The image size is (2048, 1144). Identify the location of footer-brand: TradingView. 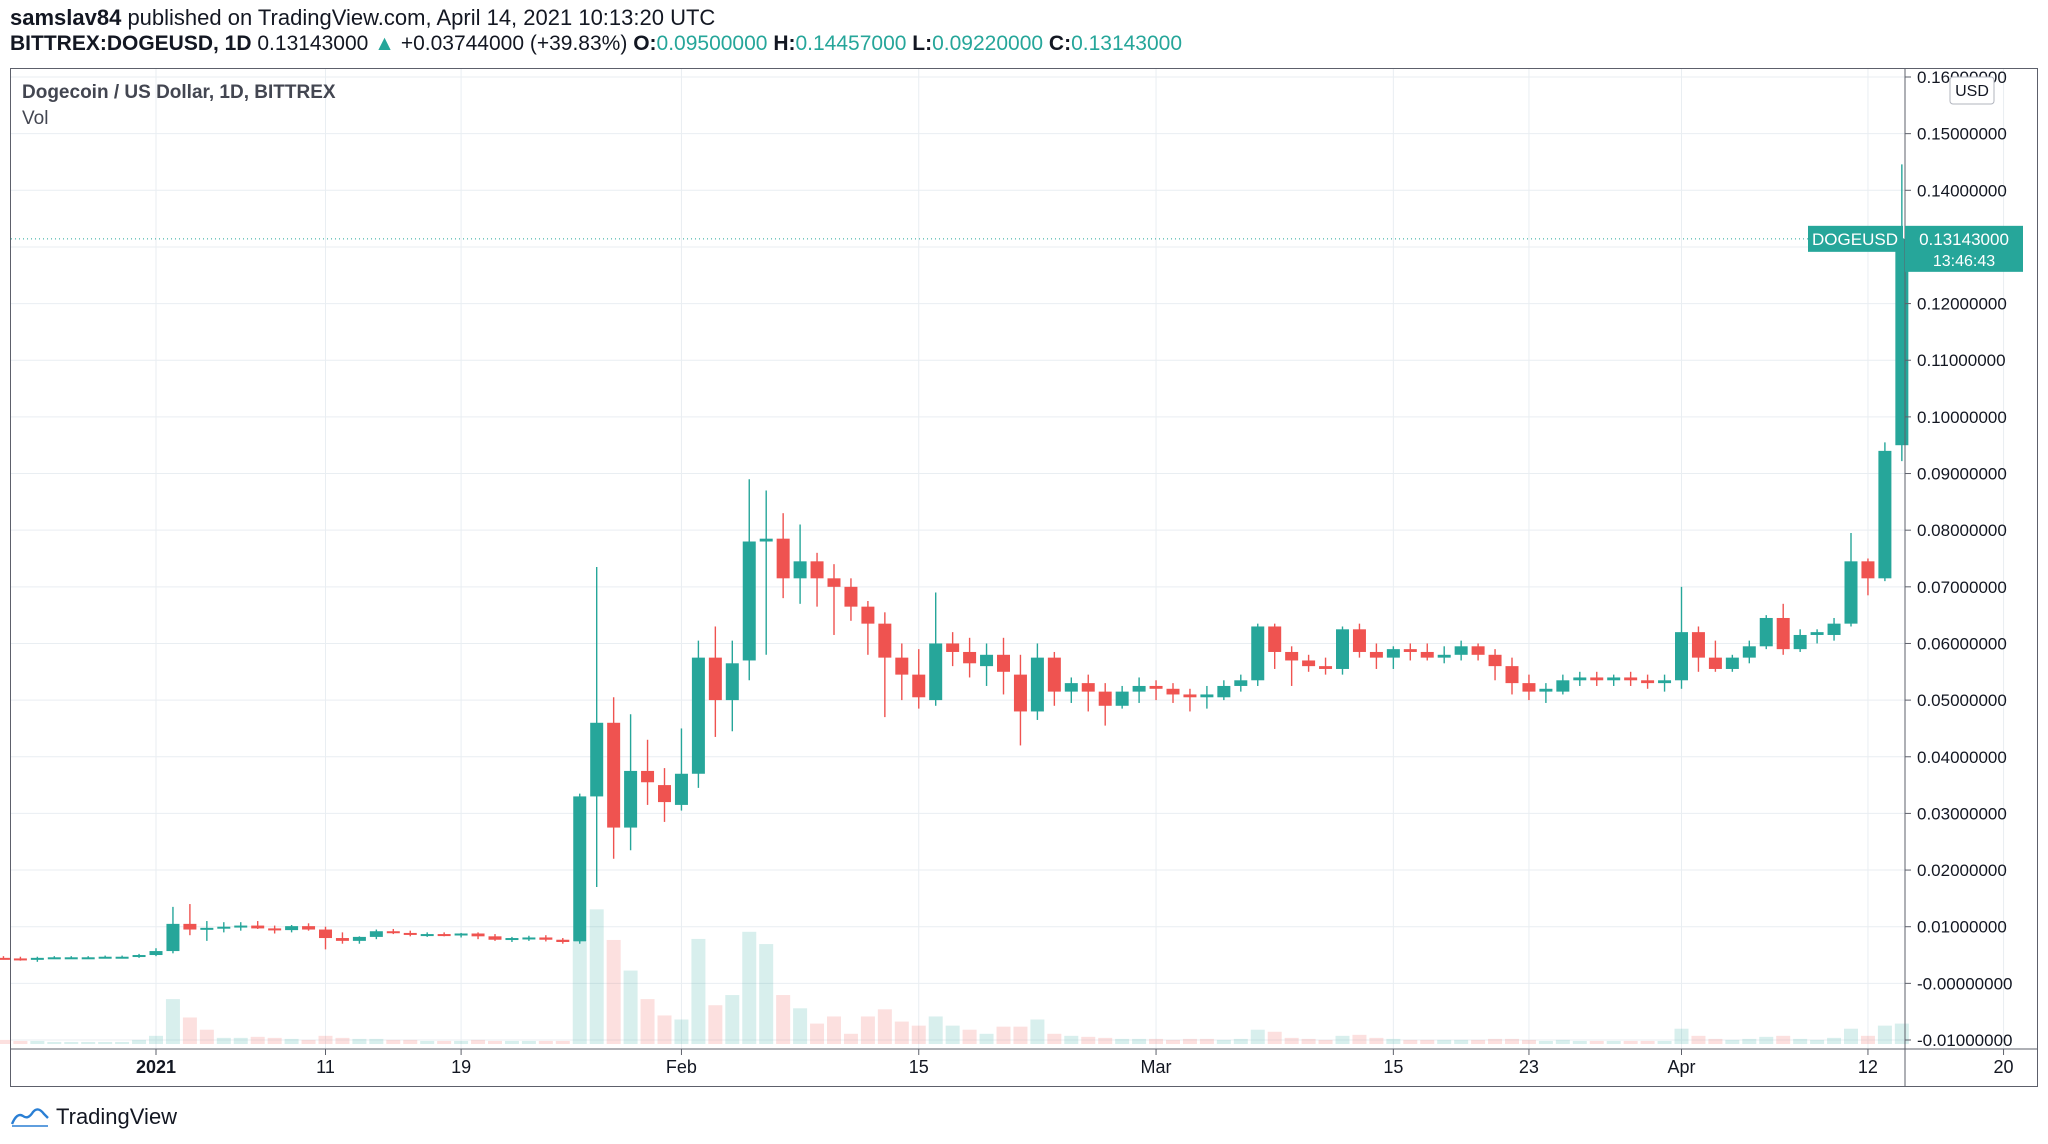
(93, 1117).